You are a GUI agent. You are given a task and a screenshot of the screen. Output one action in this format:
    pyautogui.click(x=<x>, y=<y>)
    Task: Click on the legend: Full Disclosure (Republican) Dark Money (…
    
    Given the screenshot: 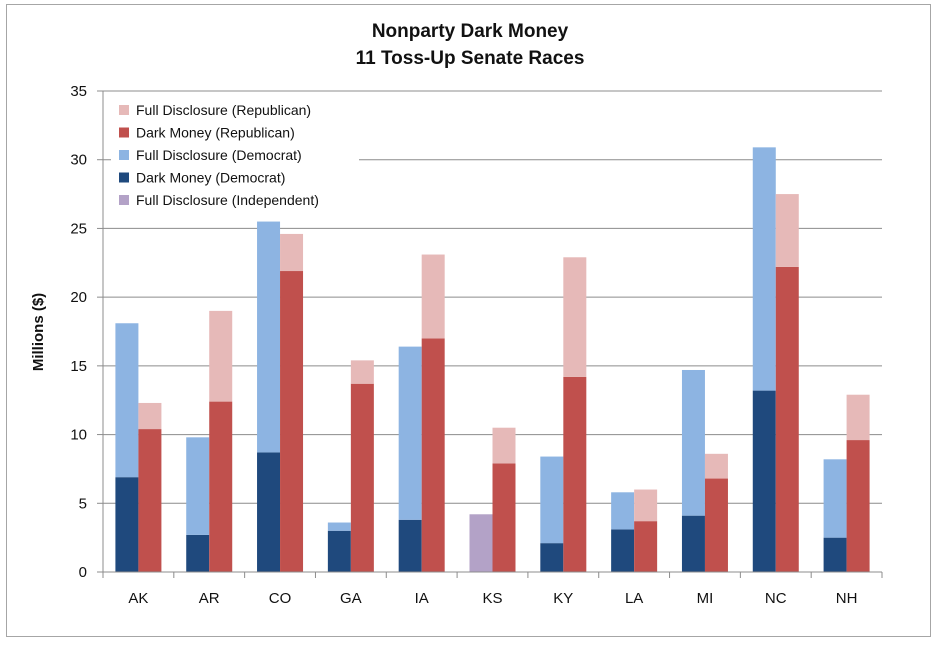 What is the action you would take?
    pyautogui.click(x=235, y=155)
    